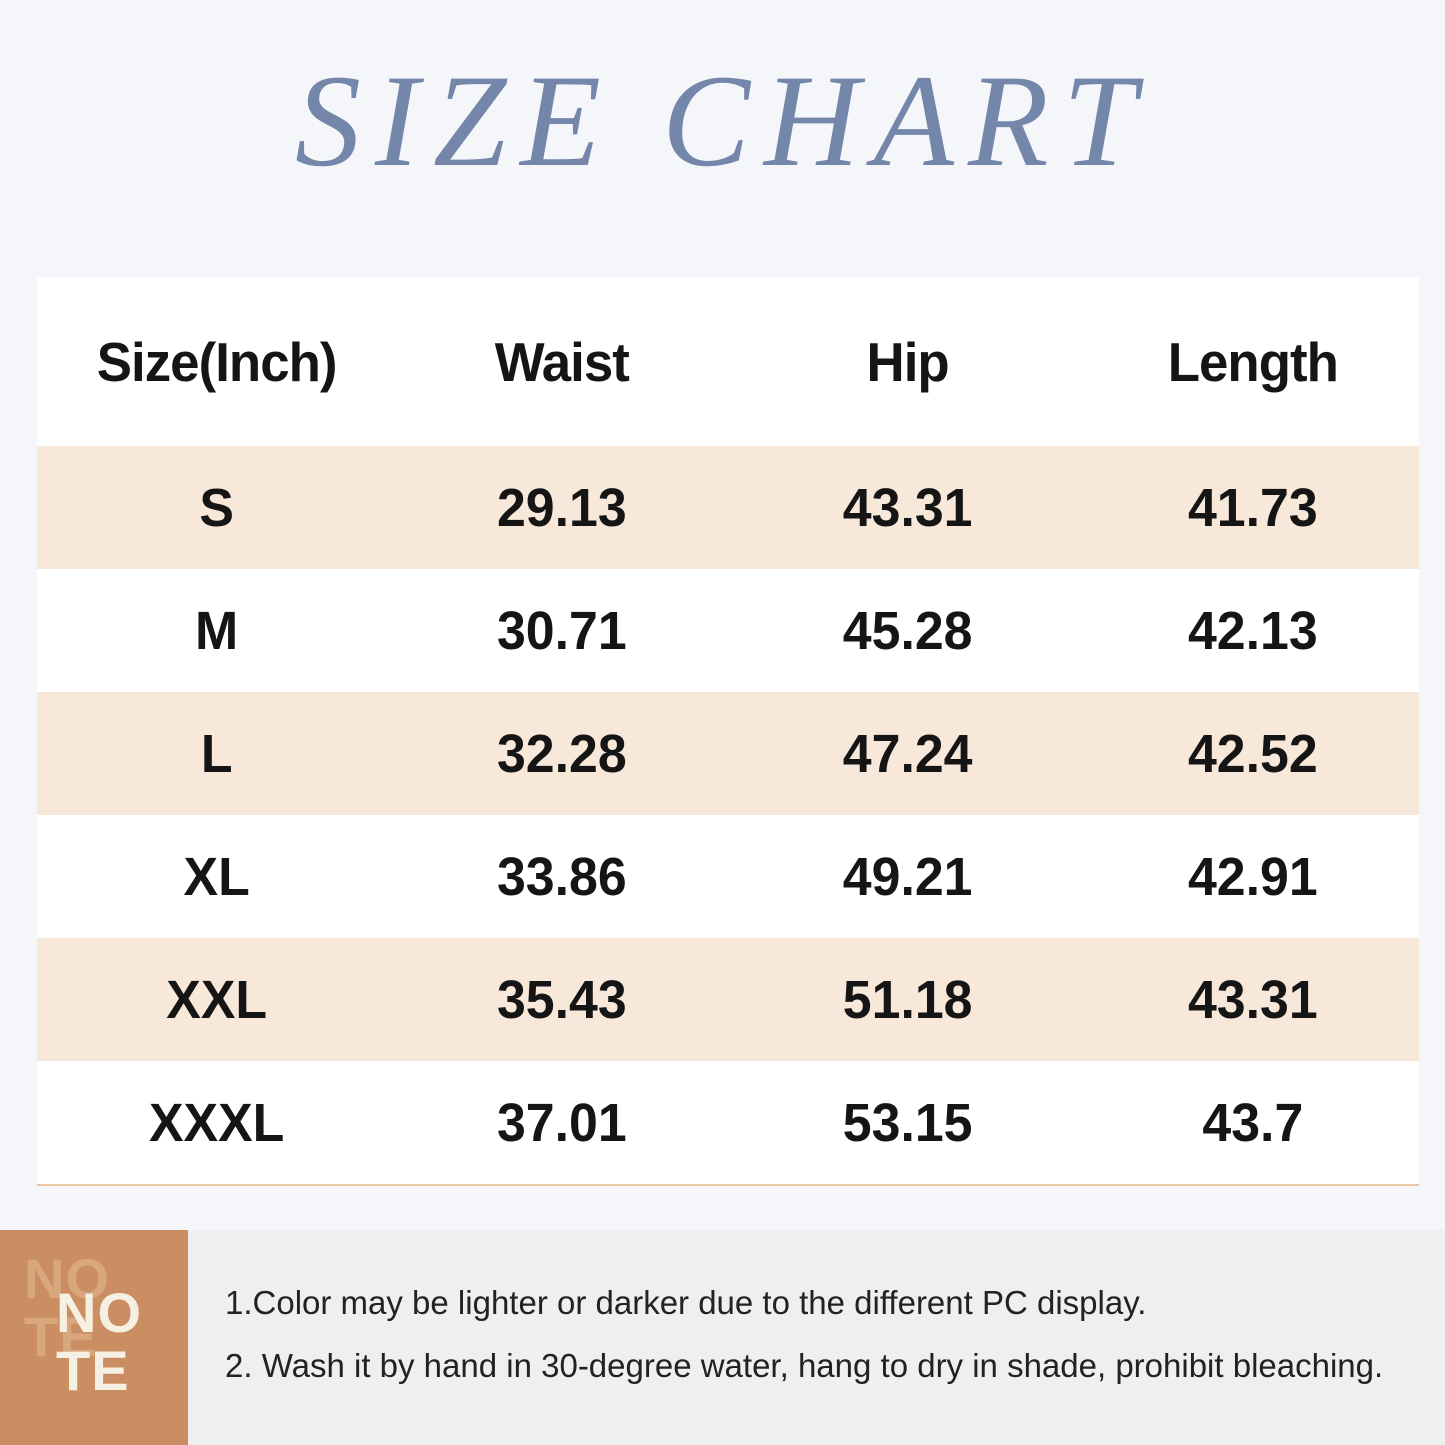  What do you see at coordinates (216, 1122) in the screenshot?
I see `size-value: XXXL` at bounding box center [216, 1122].